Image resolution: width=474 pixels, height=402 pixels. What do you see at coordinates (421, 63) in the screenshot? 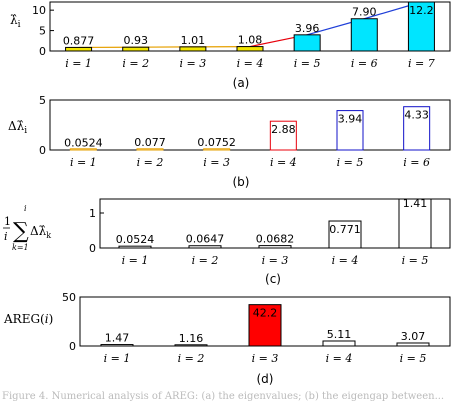
I see `category-label: i = 7` at bounding box center [421, 63].